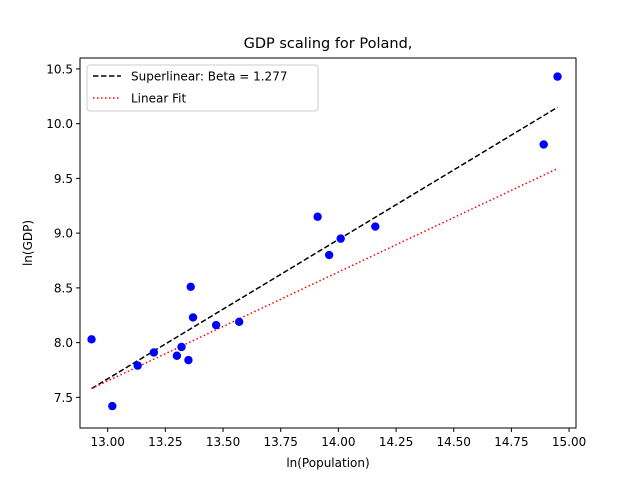 Image resolution: width=640 pixels, height=480 pixels. What do you see at coordinates (63, 398) in the screenshot?
I see `y-tick-label: 7.5` at bounding box center [63, 398].